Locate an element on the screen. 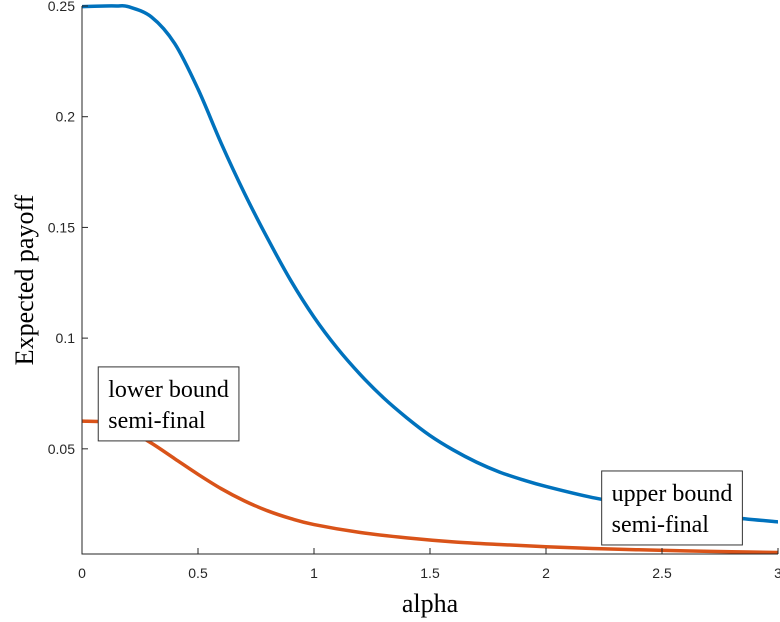 Image resolution: width=780 pixels, height=622 pixels. y-axis-title: Expected payoff is located at coordinates (24, 279).